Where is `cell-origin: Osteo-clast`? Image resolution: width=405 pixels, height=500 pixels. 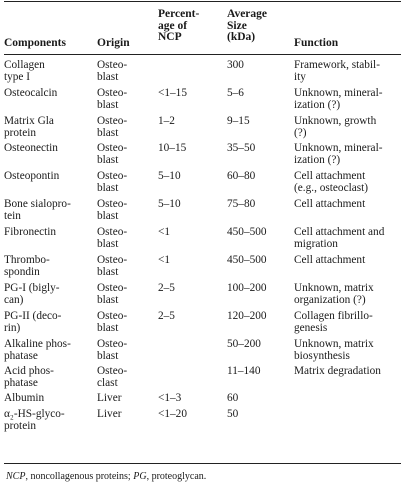
cell-origin: Osteo-clast is located at coordinates (112, 377).